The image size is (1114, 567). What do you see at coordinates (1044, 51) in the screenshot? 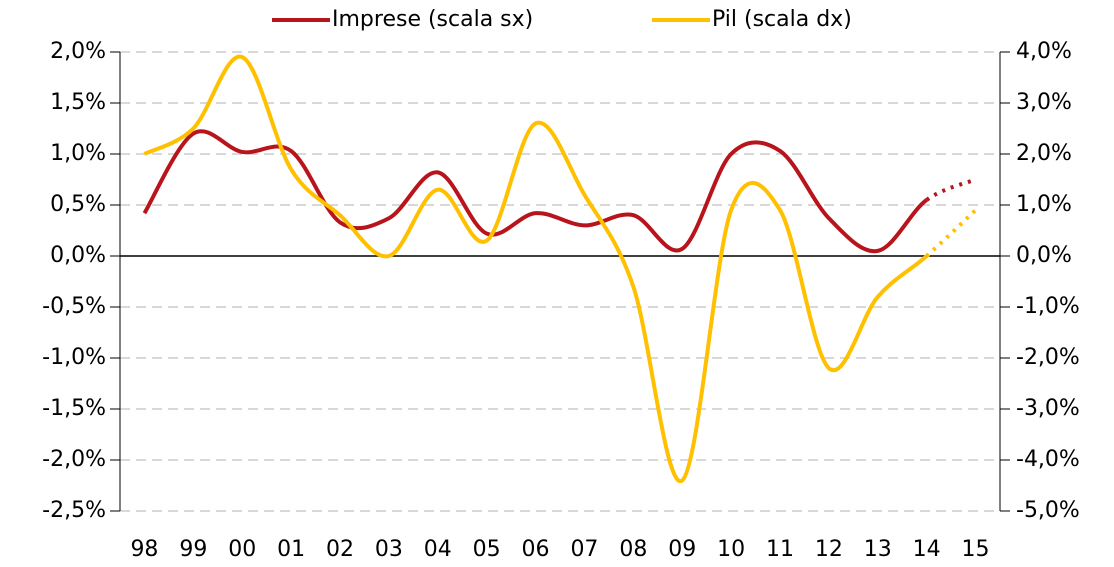
I see `y2-tick-label: 4,0%` at bounding box center [1044, 51].